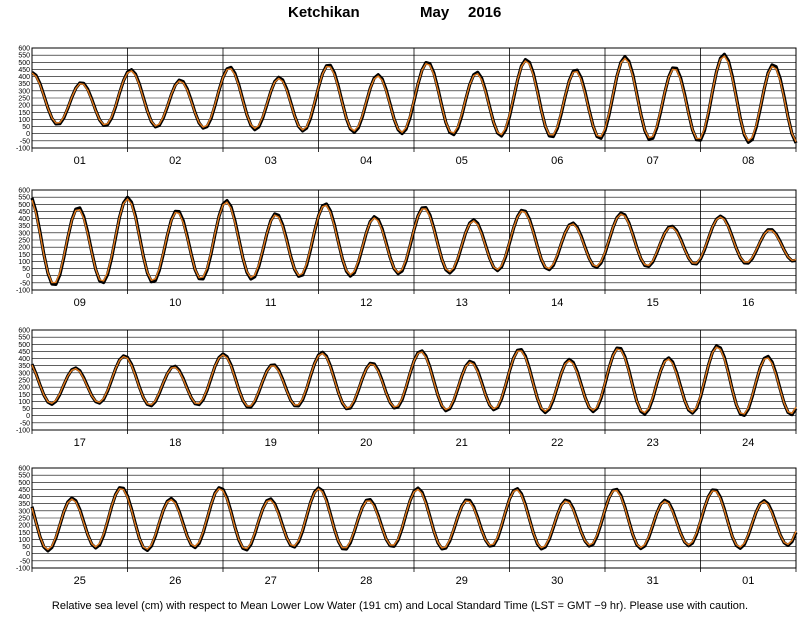  Describe the element at coordinates (462, 443) in the screenshot. I see `x-tick-label: 21` at that location.